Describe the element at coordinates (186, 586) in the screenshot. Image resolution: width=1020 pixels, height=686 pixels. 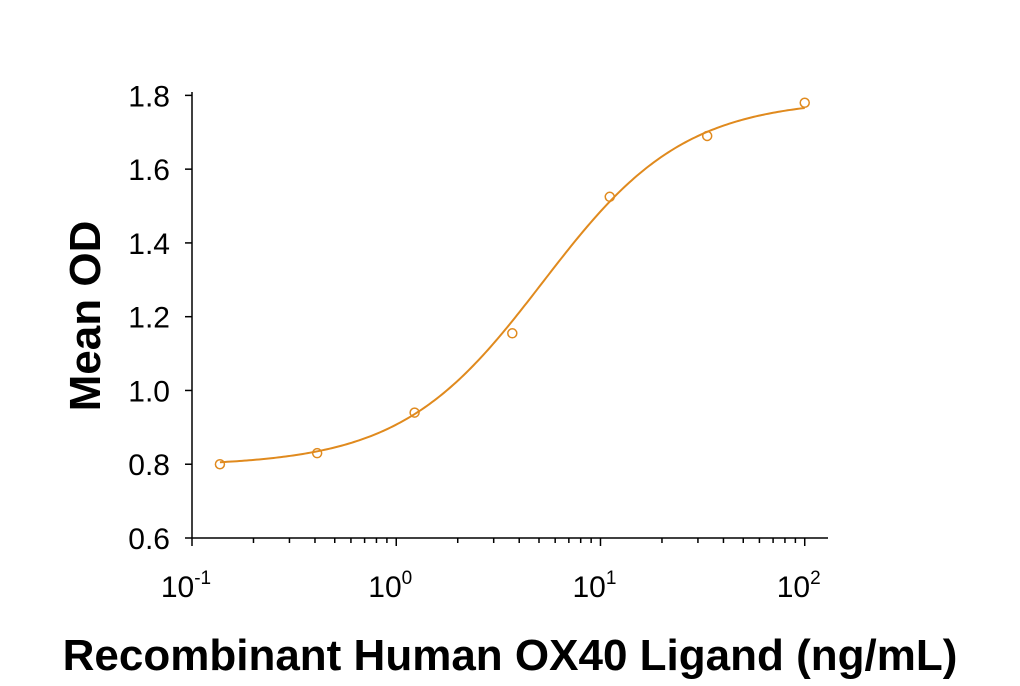
I see `x-tick-label: 10⁻¹` at that location.